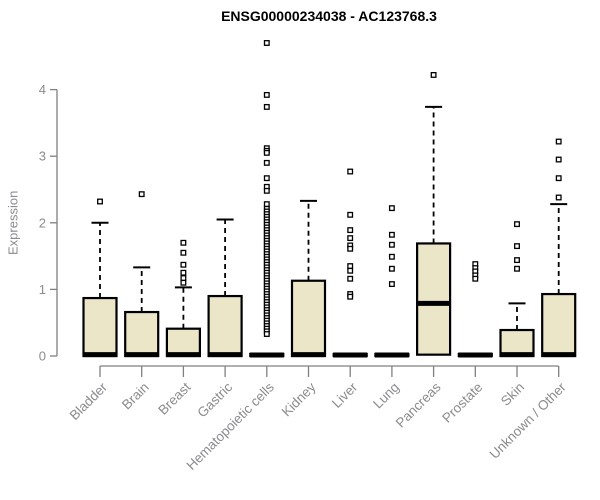  Describe the element at coordinates (42, 222) in the screenshot. I see `y-tick-label: 2` at that location.